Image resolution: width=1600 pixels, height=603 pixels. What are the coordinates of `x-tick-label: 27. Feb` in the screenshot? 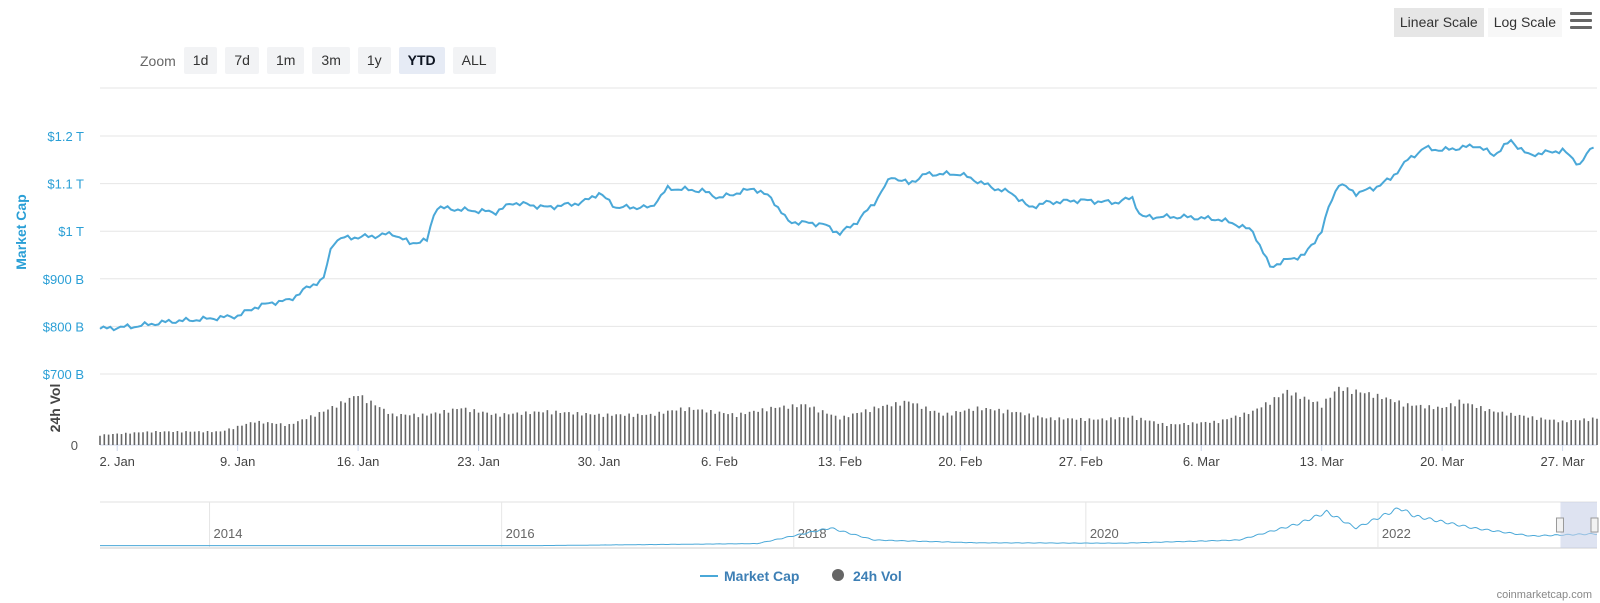 It's located at (1081, 461).